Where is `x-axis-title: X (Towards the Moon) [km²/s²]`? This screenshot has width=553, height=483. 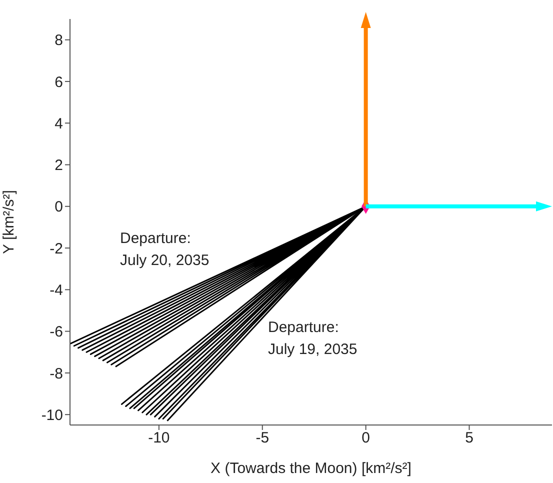
x-axis-title: X (Towards the Moon) [km²/s²] is located at coordinates (311, 468).